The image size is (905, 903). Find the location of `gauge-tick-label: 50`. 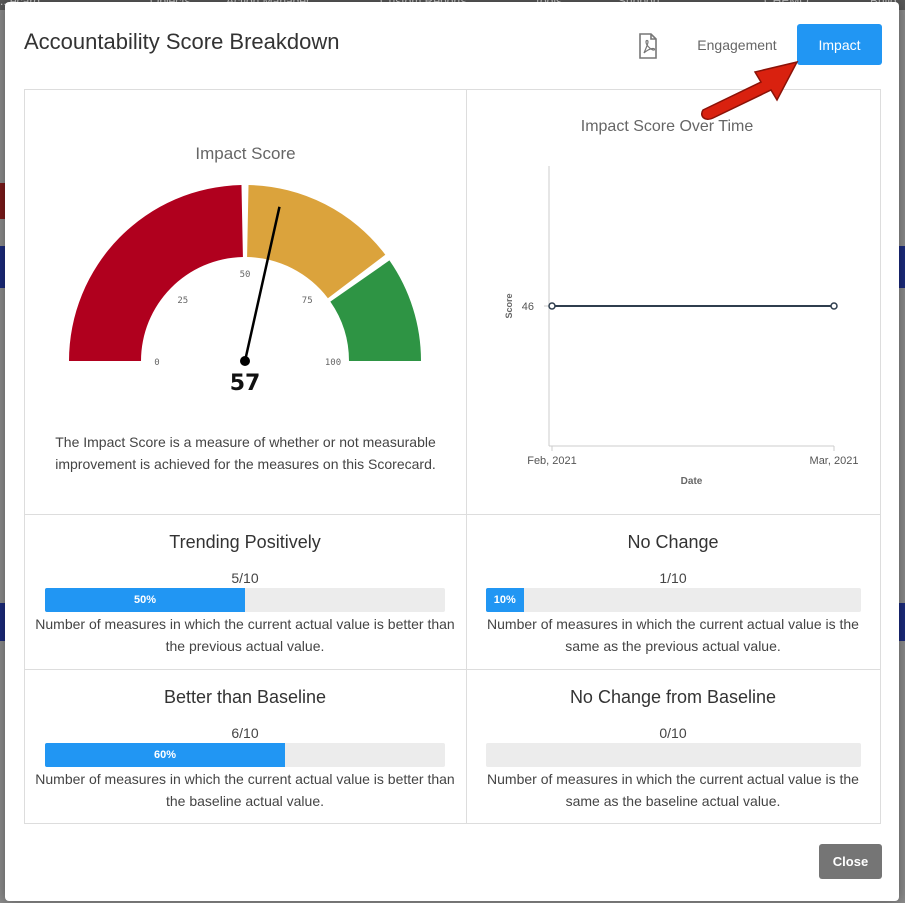

gauge-tick-label: 50 is located at coordinates (245, 275).